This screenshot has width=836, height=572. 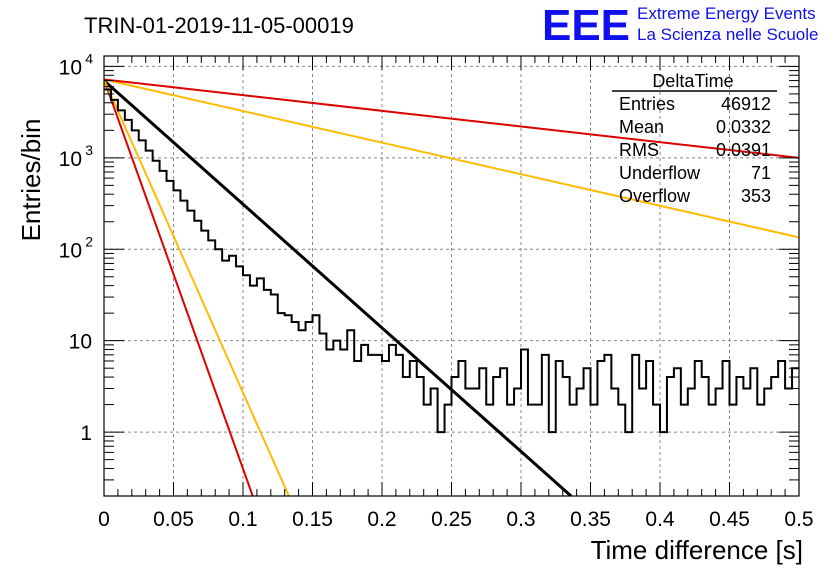 I want to click on stats-label-mean: Mean, so click(x=641, y=127).